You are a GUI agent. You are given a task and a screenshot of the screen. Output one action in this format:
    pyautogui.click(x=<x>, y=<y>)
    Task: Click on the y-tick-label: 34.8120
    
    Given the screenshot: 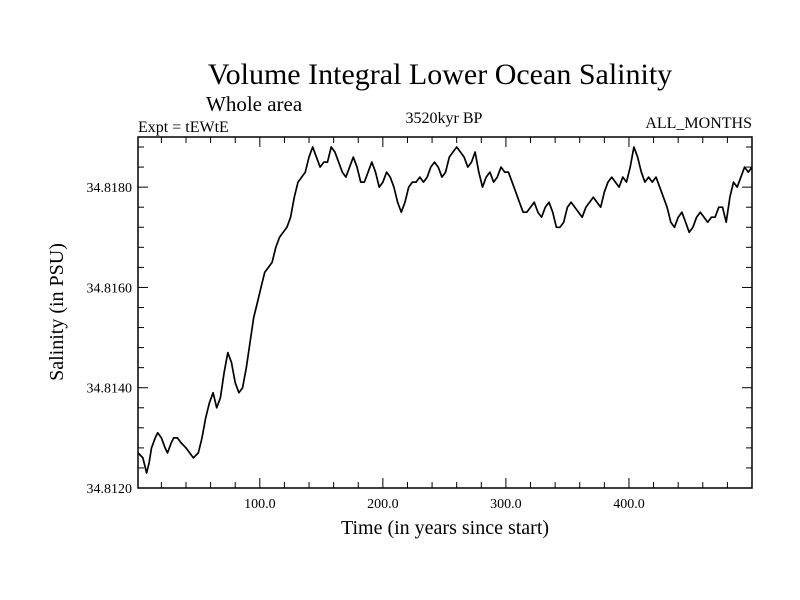 What is the action you would take?
    pyautogui.click(x=110, y=489)
    